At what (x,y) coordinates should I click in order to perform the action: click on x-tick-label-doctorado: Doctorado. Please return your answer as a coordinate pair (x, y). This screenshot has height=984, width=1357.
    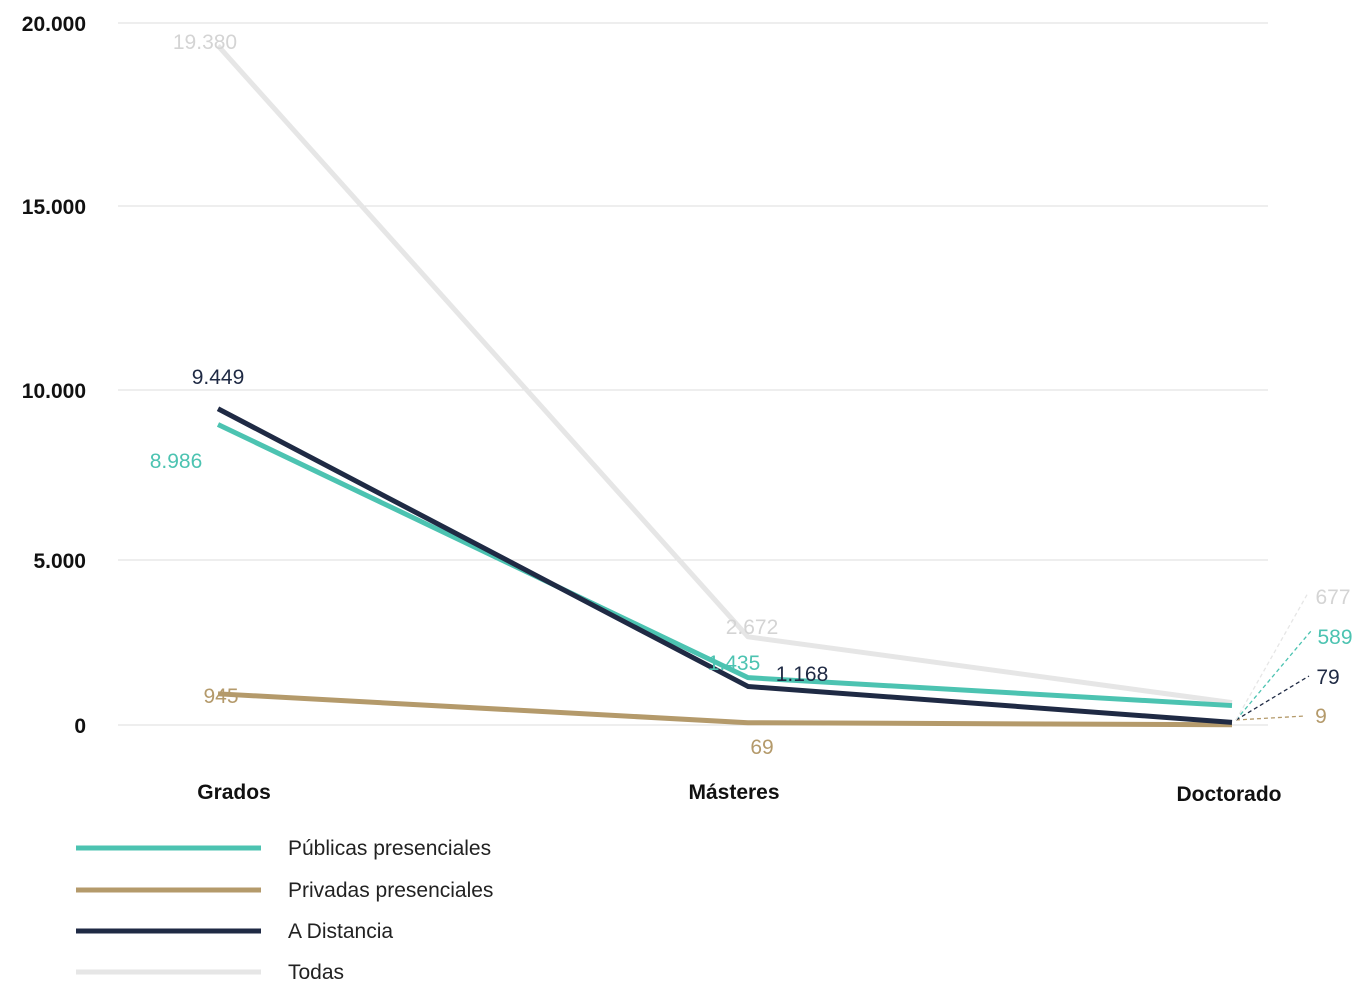
    Looking at the image, I should click on (1229, 794).